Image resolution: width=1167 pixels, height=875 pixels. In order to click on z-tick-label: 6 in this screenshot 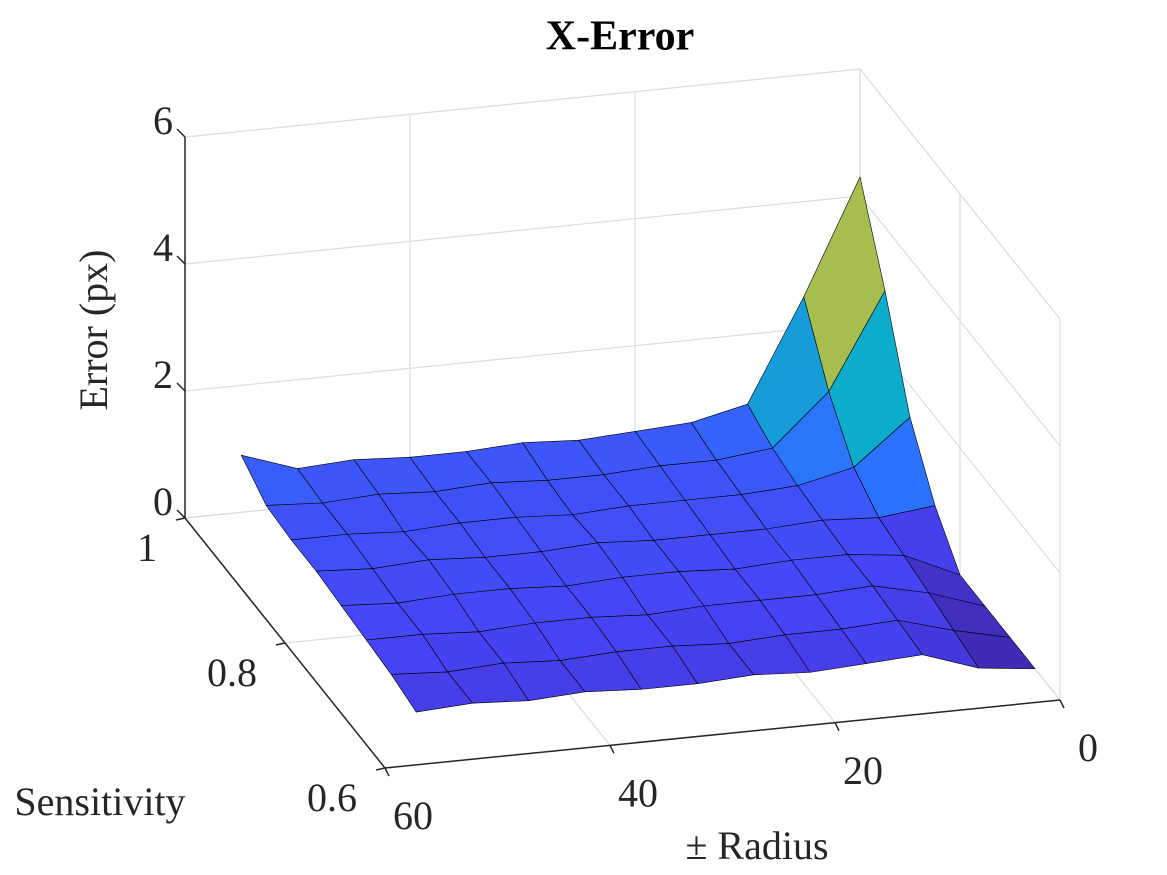, I will do `click(163, 120)`.